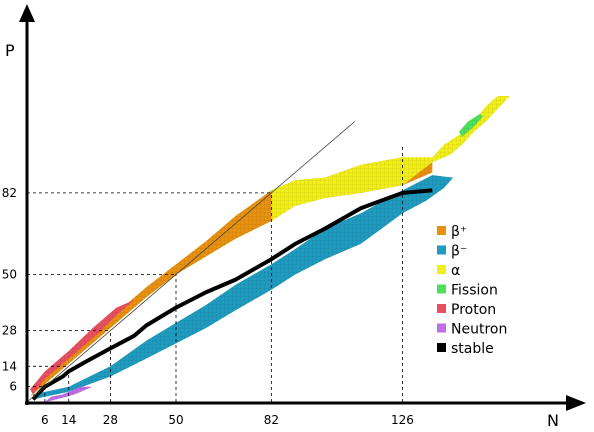 The image size is (594, 432). I want to click on y-axis-arrow, so click(27, 13).